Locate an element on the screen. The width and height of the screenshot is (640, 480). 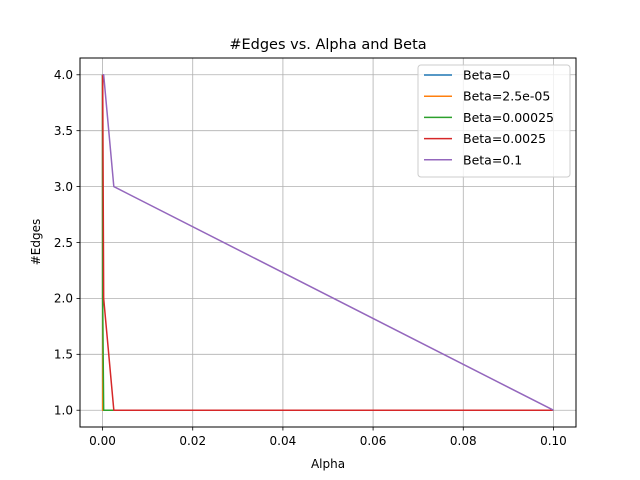
x-tick-label: 0.10 is located at coordinates (553, 441).